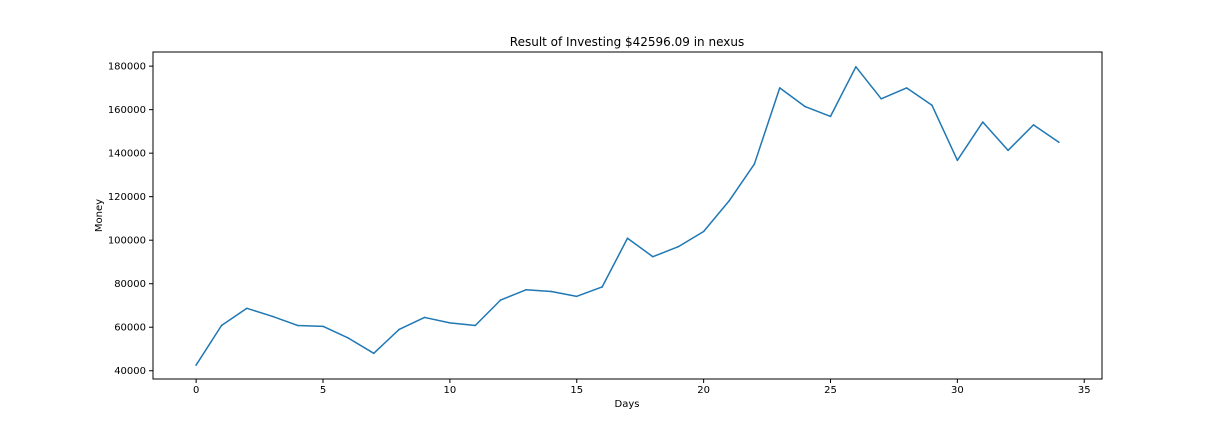 The image size is (1224, 432). I want to click on x-tick-label: 15, so click(576, 390).